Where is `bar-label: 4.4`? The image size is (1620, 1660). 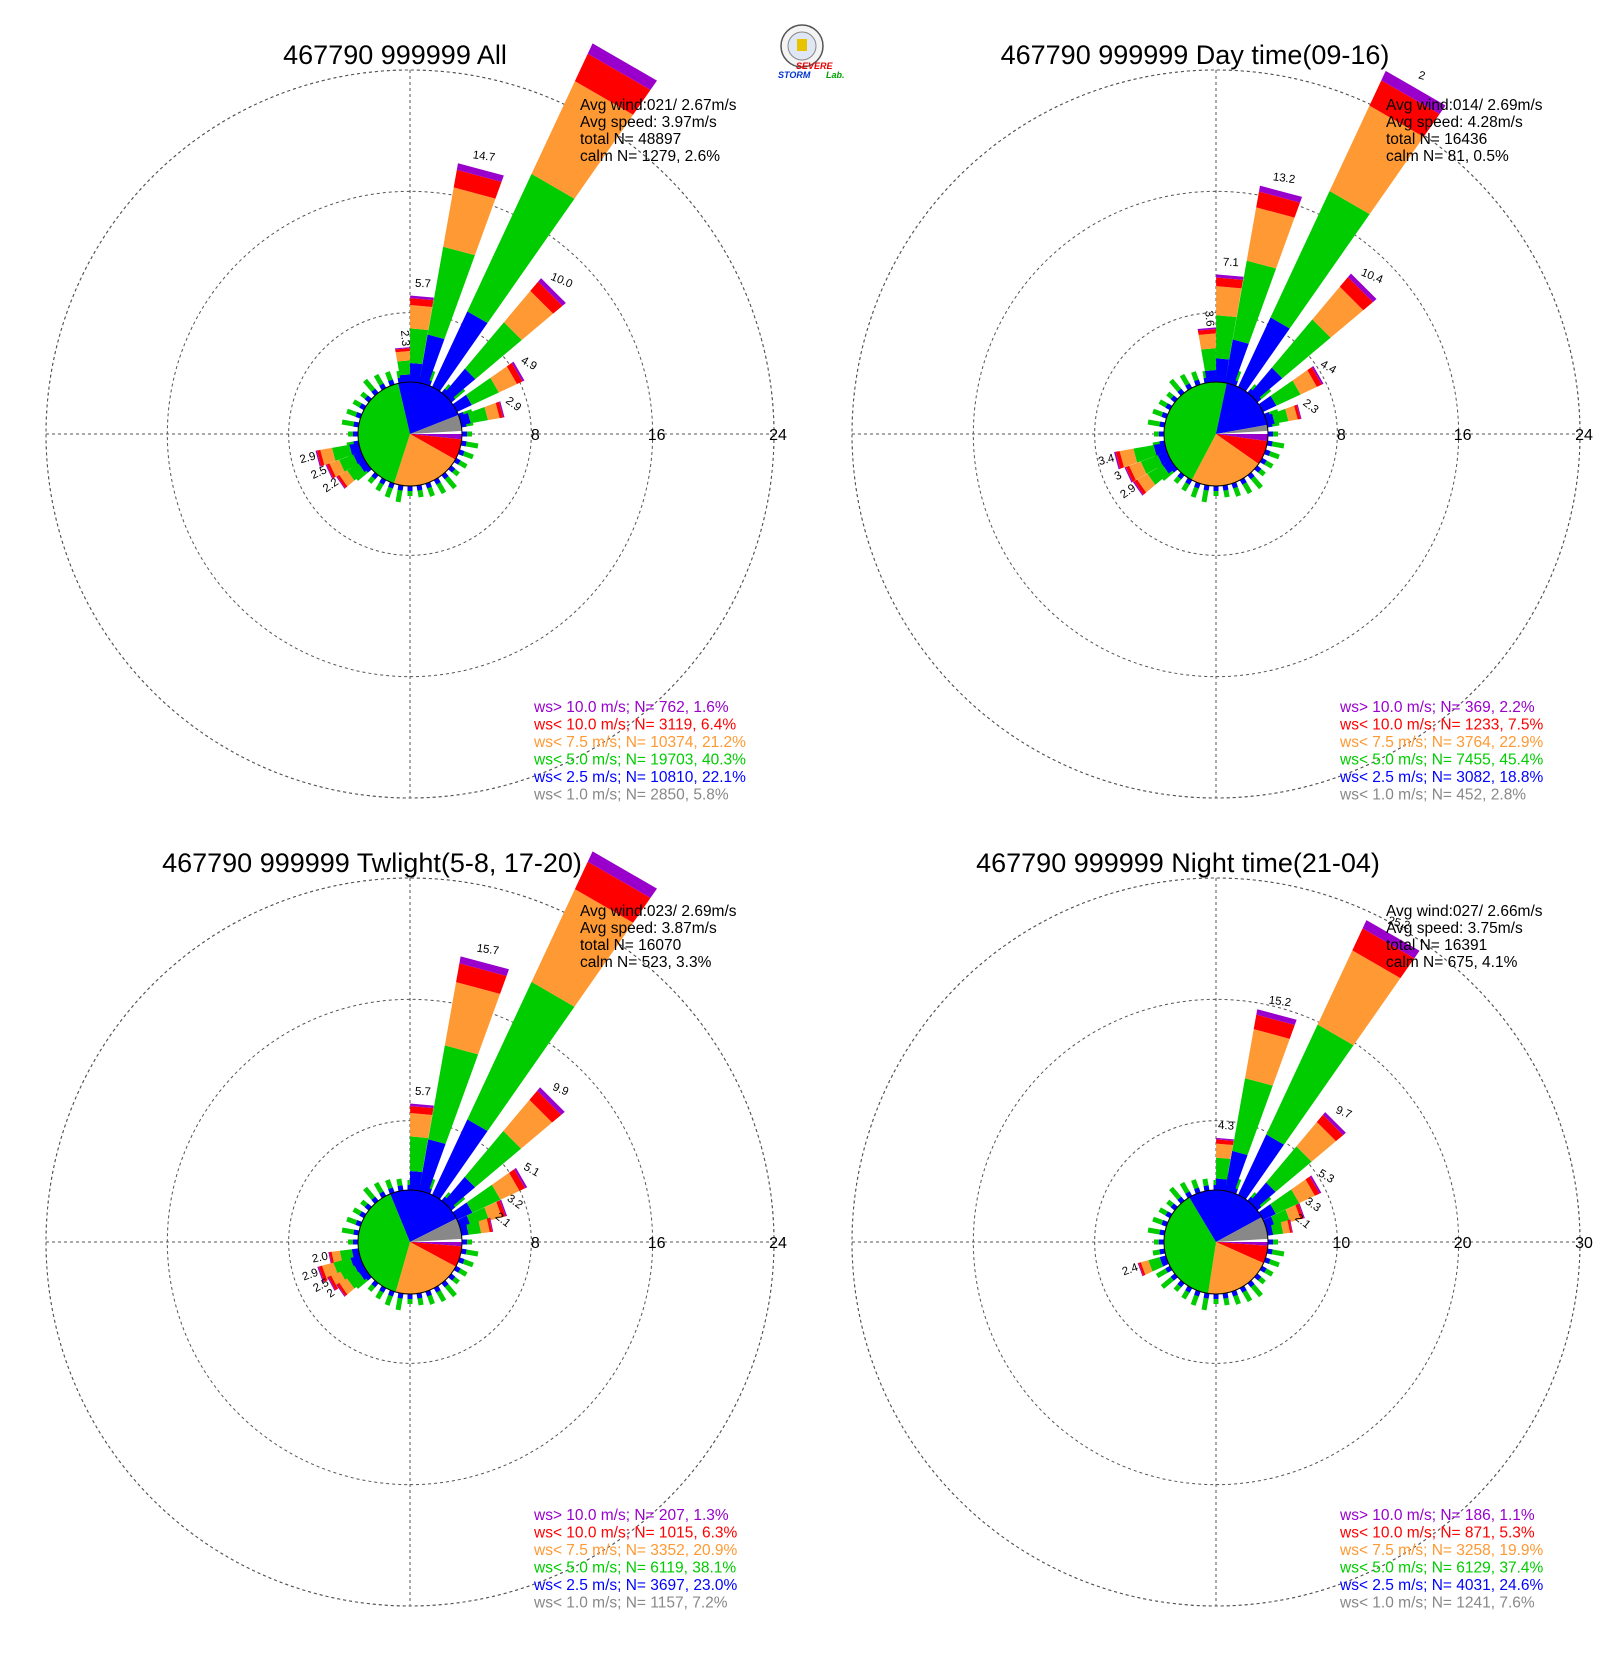 bar-label: 4.4 is located at coordinates (1328, 367).